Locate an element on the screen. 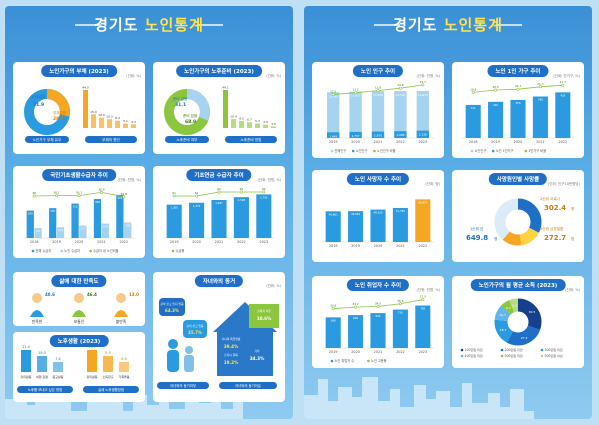  card-title: 기초연금 수급자 추이 is located at coordinates (219, 175).